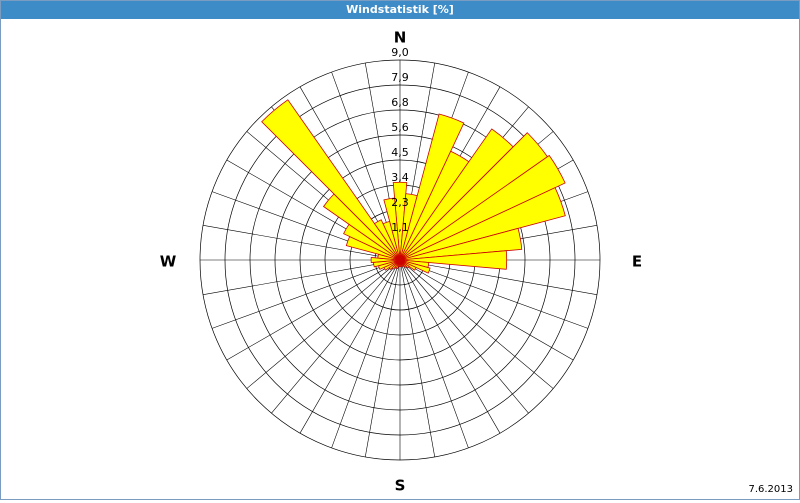 Image resolution: width=800 pixels, height=503 pixels. What do you see at coordinates (400, 127) in the screenshot?
I see `radial-tick-label: 5,6` at bounding box center [400, 127].